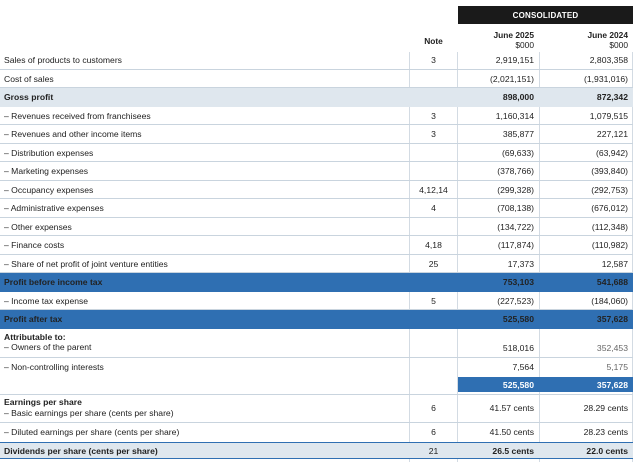 This screenshot has width=643, height=470. Describe the element at coordinates (518, 282) in the screenshot. I see `row-value-2025: 753,103` at that location.